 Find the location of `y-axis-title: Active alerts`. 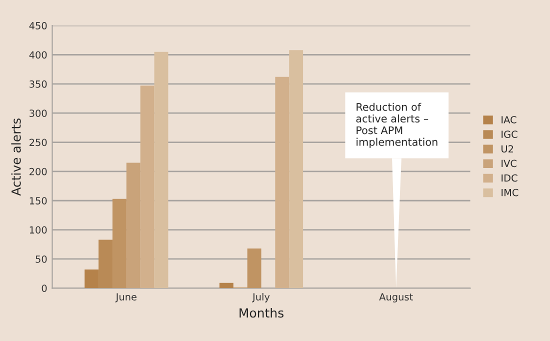

y-axis-title: Active alerts is located at coordinates (16, 157).